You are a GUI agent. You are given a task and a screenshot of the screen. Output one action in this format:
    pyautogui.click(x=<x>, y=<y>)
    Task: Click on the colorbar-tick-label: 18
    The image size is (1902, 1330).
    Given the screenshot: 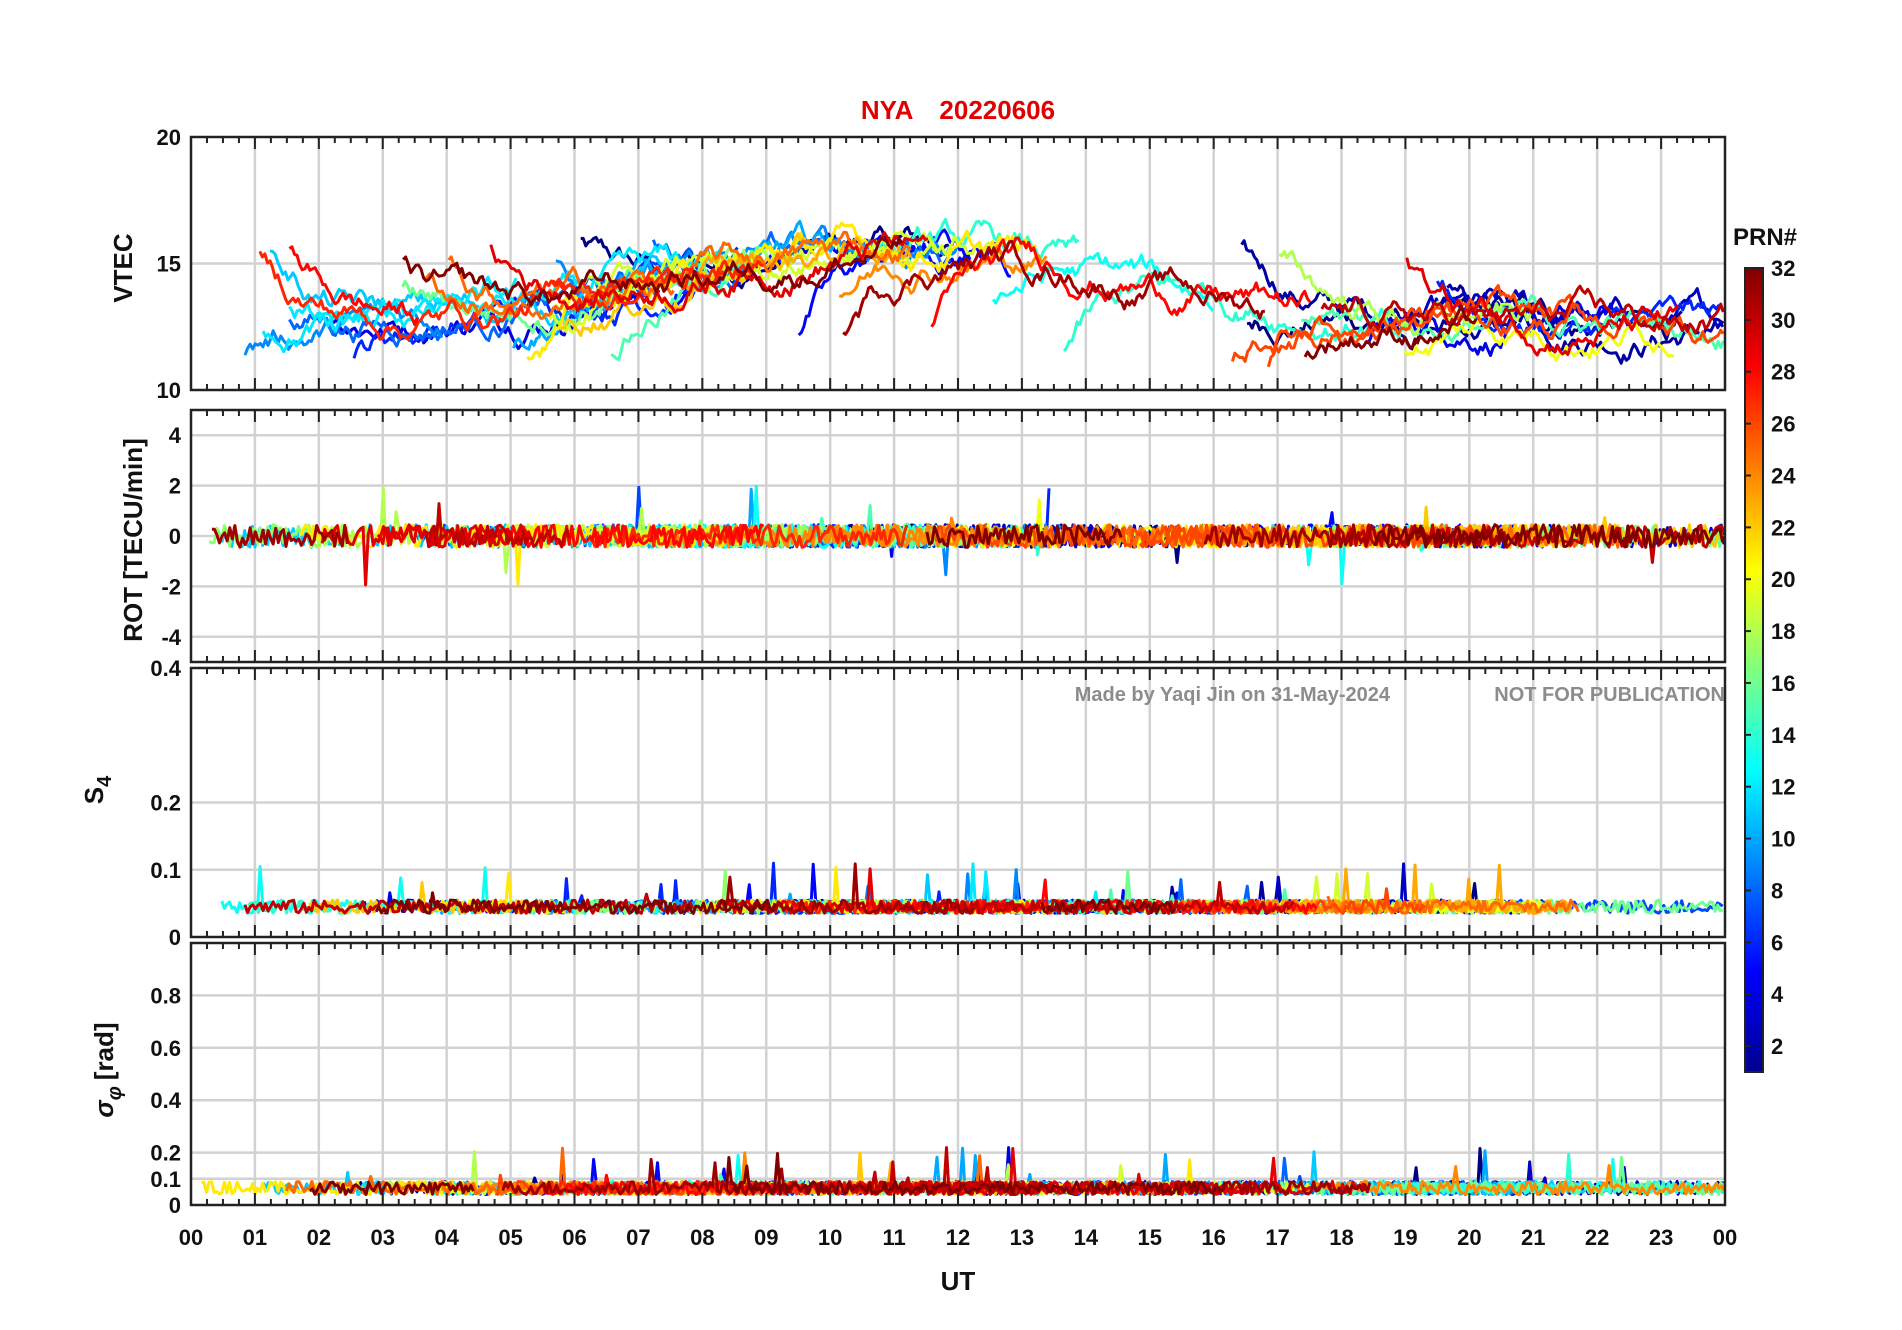 What is the action you would take?
    pyautogui.click(x=1783, y=631)
    